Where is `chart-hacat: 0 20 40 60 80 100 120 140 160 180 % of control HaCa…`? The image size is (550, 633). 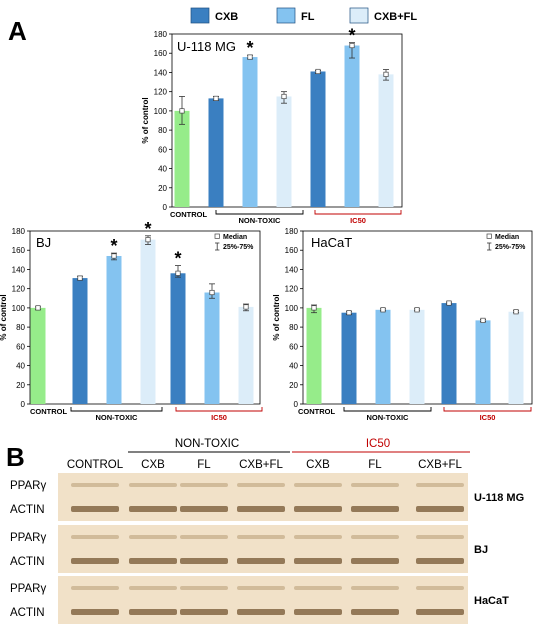
chart-hacat: 0 20 40 60 80 100 120 140 160 180 % of control HaCa… is located at coordinates (402, 324).